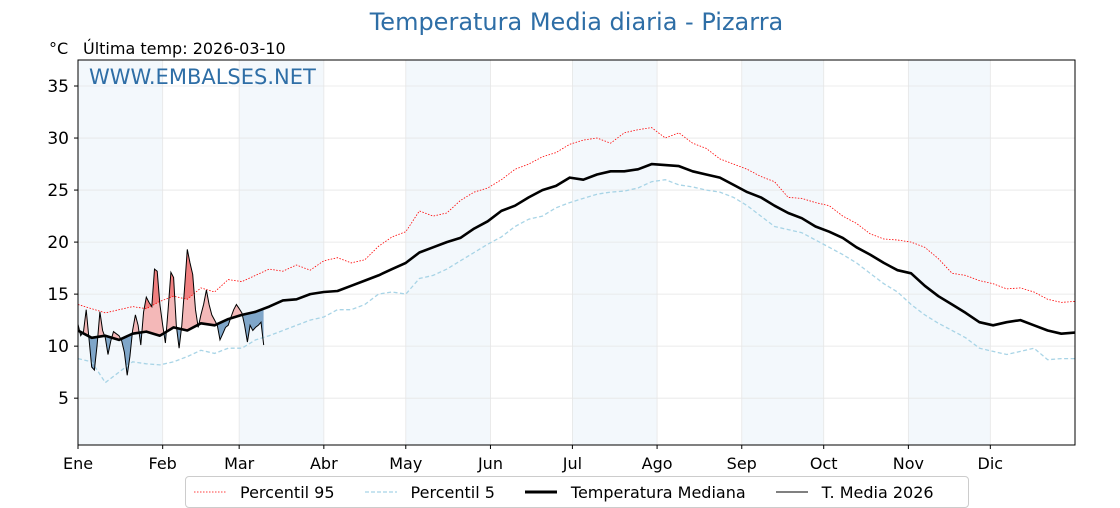 This screenshot has height=508, width=1120. What do you see at coordinates (239, 463) in the screenshot?
I see `x-tick-label: Mar` at bounding box center [239, 463].